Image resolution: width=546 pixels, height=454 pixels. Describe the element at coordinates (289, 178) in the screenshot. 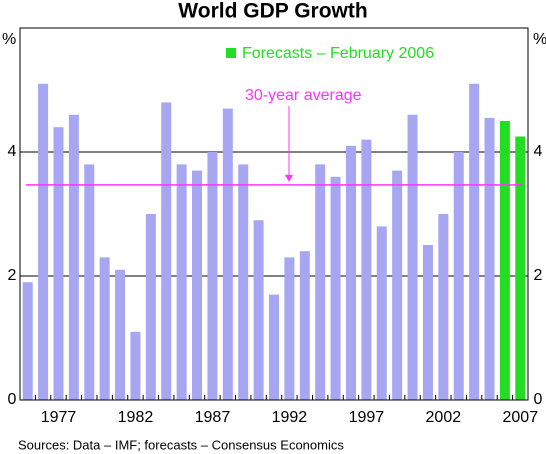

I see `average-arrowhead` at that location.